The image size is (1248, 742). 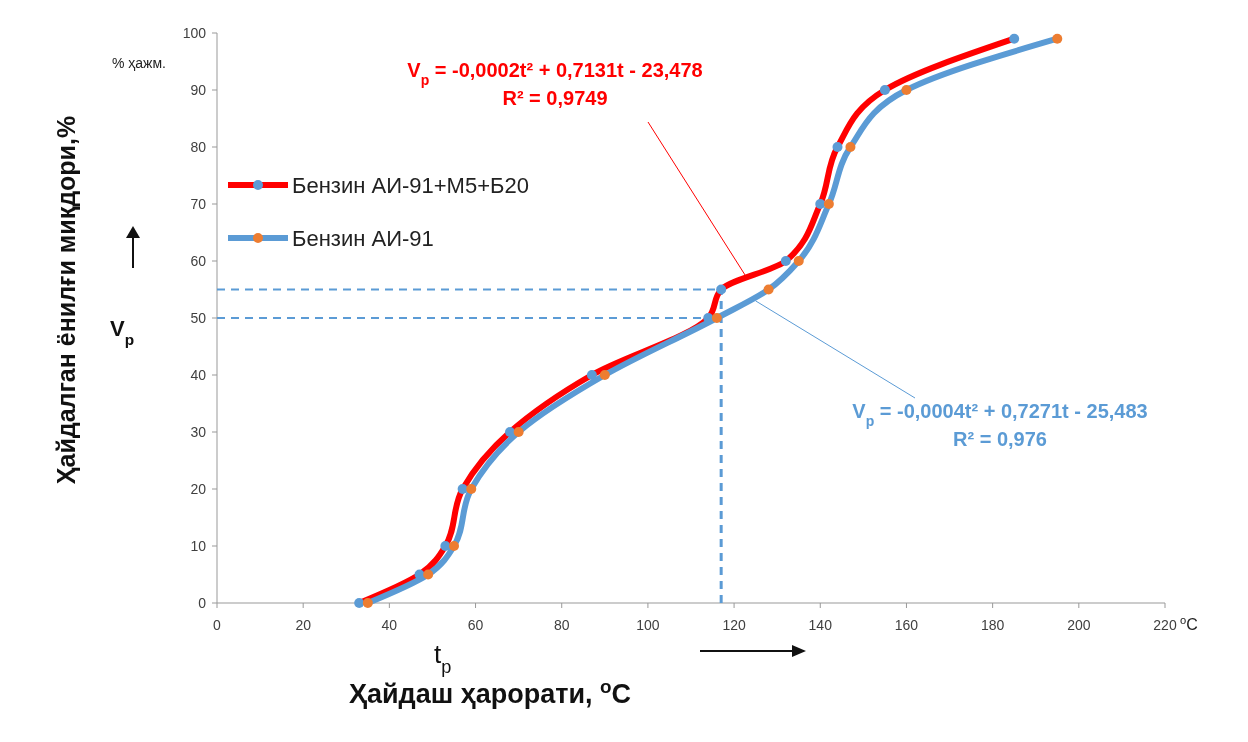 What do you see at coordinates (992, 625) in the screenshot?
I see `x-tick-label: 180` at bounding box center [992, 625].